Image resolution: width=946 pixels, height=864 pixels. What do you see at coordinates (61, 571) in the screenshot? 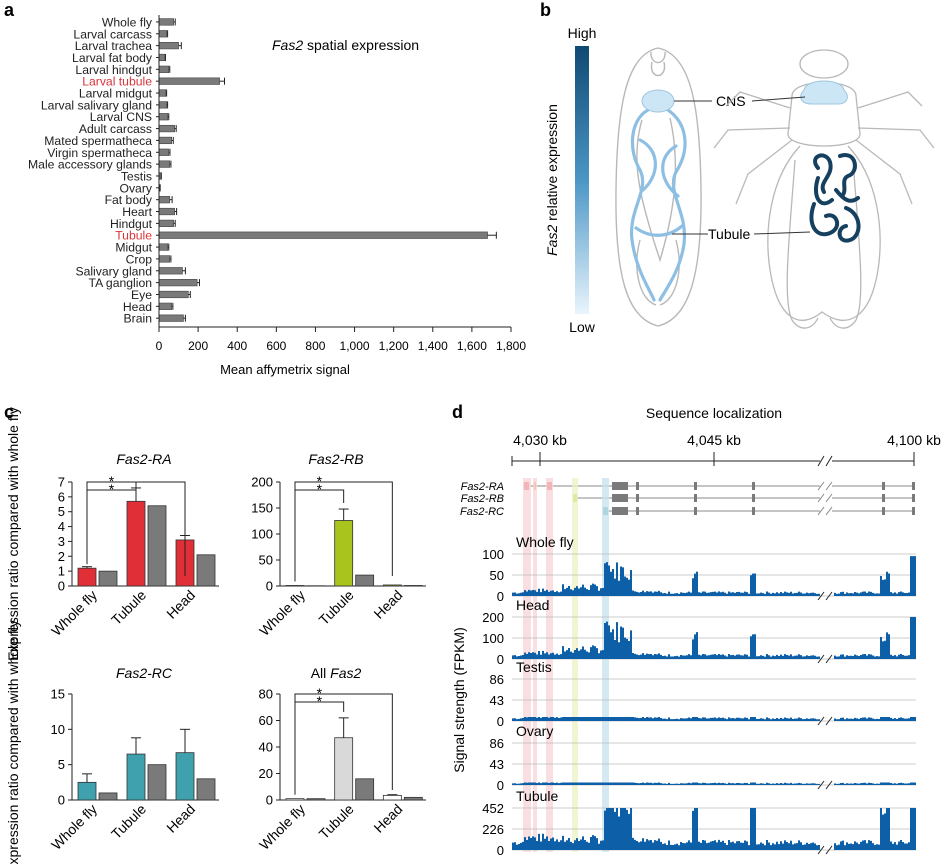
I see `y-tick-label: 1` at bounding box center [61, 571].